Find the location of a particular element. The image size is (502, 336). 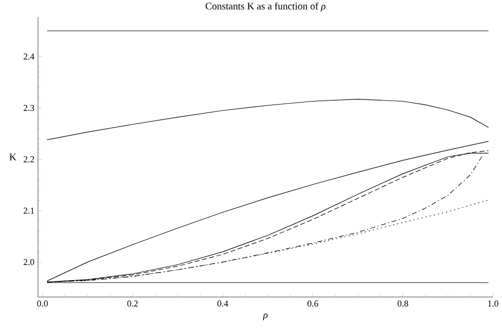

y-tick-label: 2.0 is located at coordinates (29, 262).